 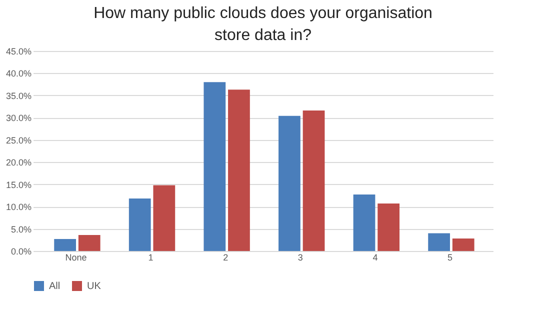 I want to click on y-tick-label: 15.0%, so click(x=19, y=185).